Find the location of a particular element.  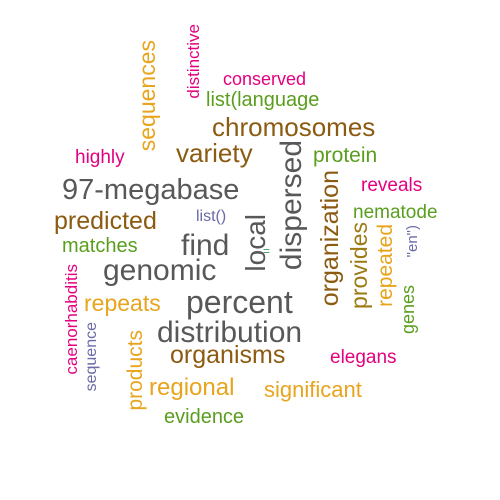

word-organisms: organisms is located at coordinates (228, 355).